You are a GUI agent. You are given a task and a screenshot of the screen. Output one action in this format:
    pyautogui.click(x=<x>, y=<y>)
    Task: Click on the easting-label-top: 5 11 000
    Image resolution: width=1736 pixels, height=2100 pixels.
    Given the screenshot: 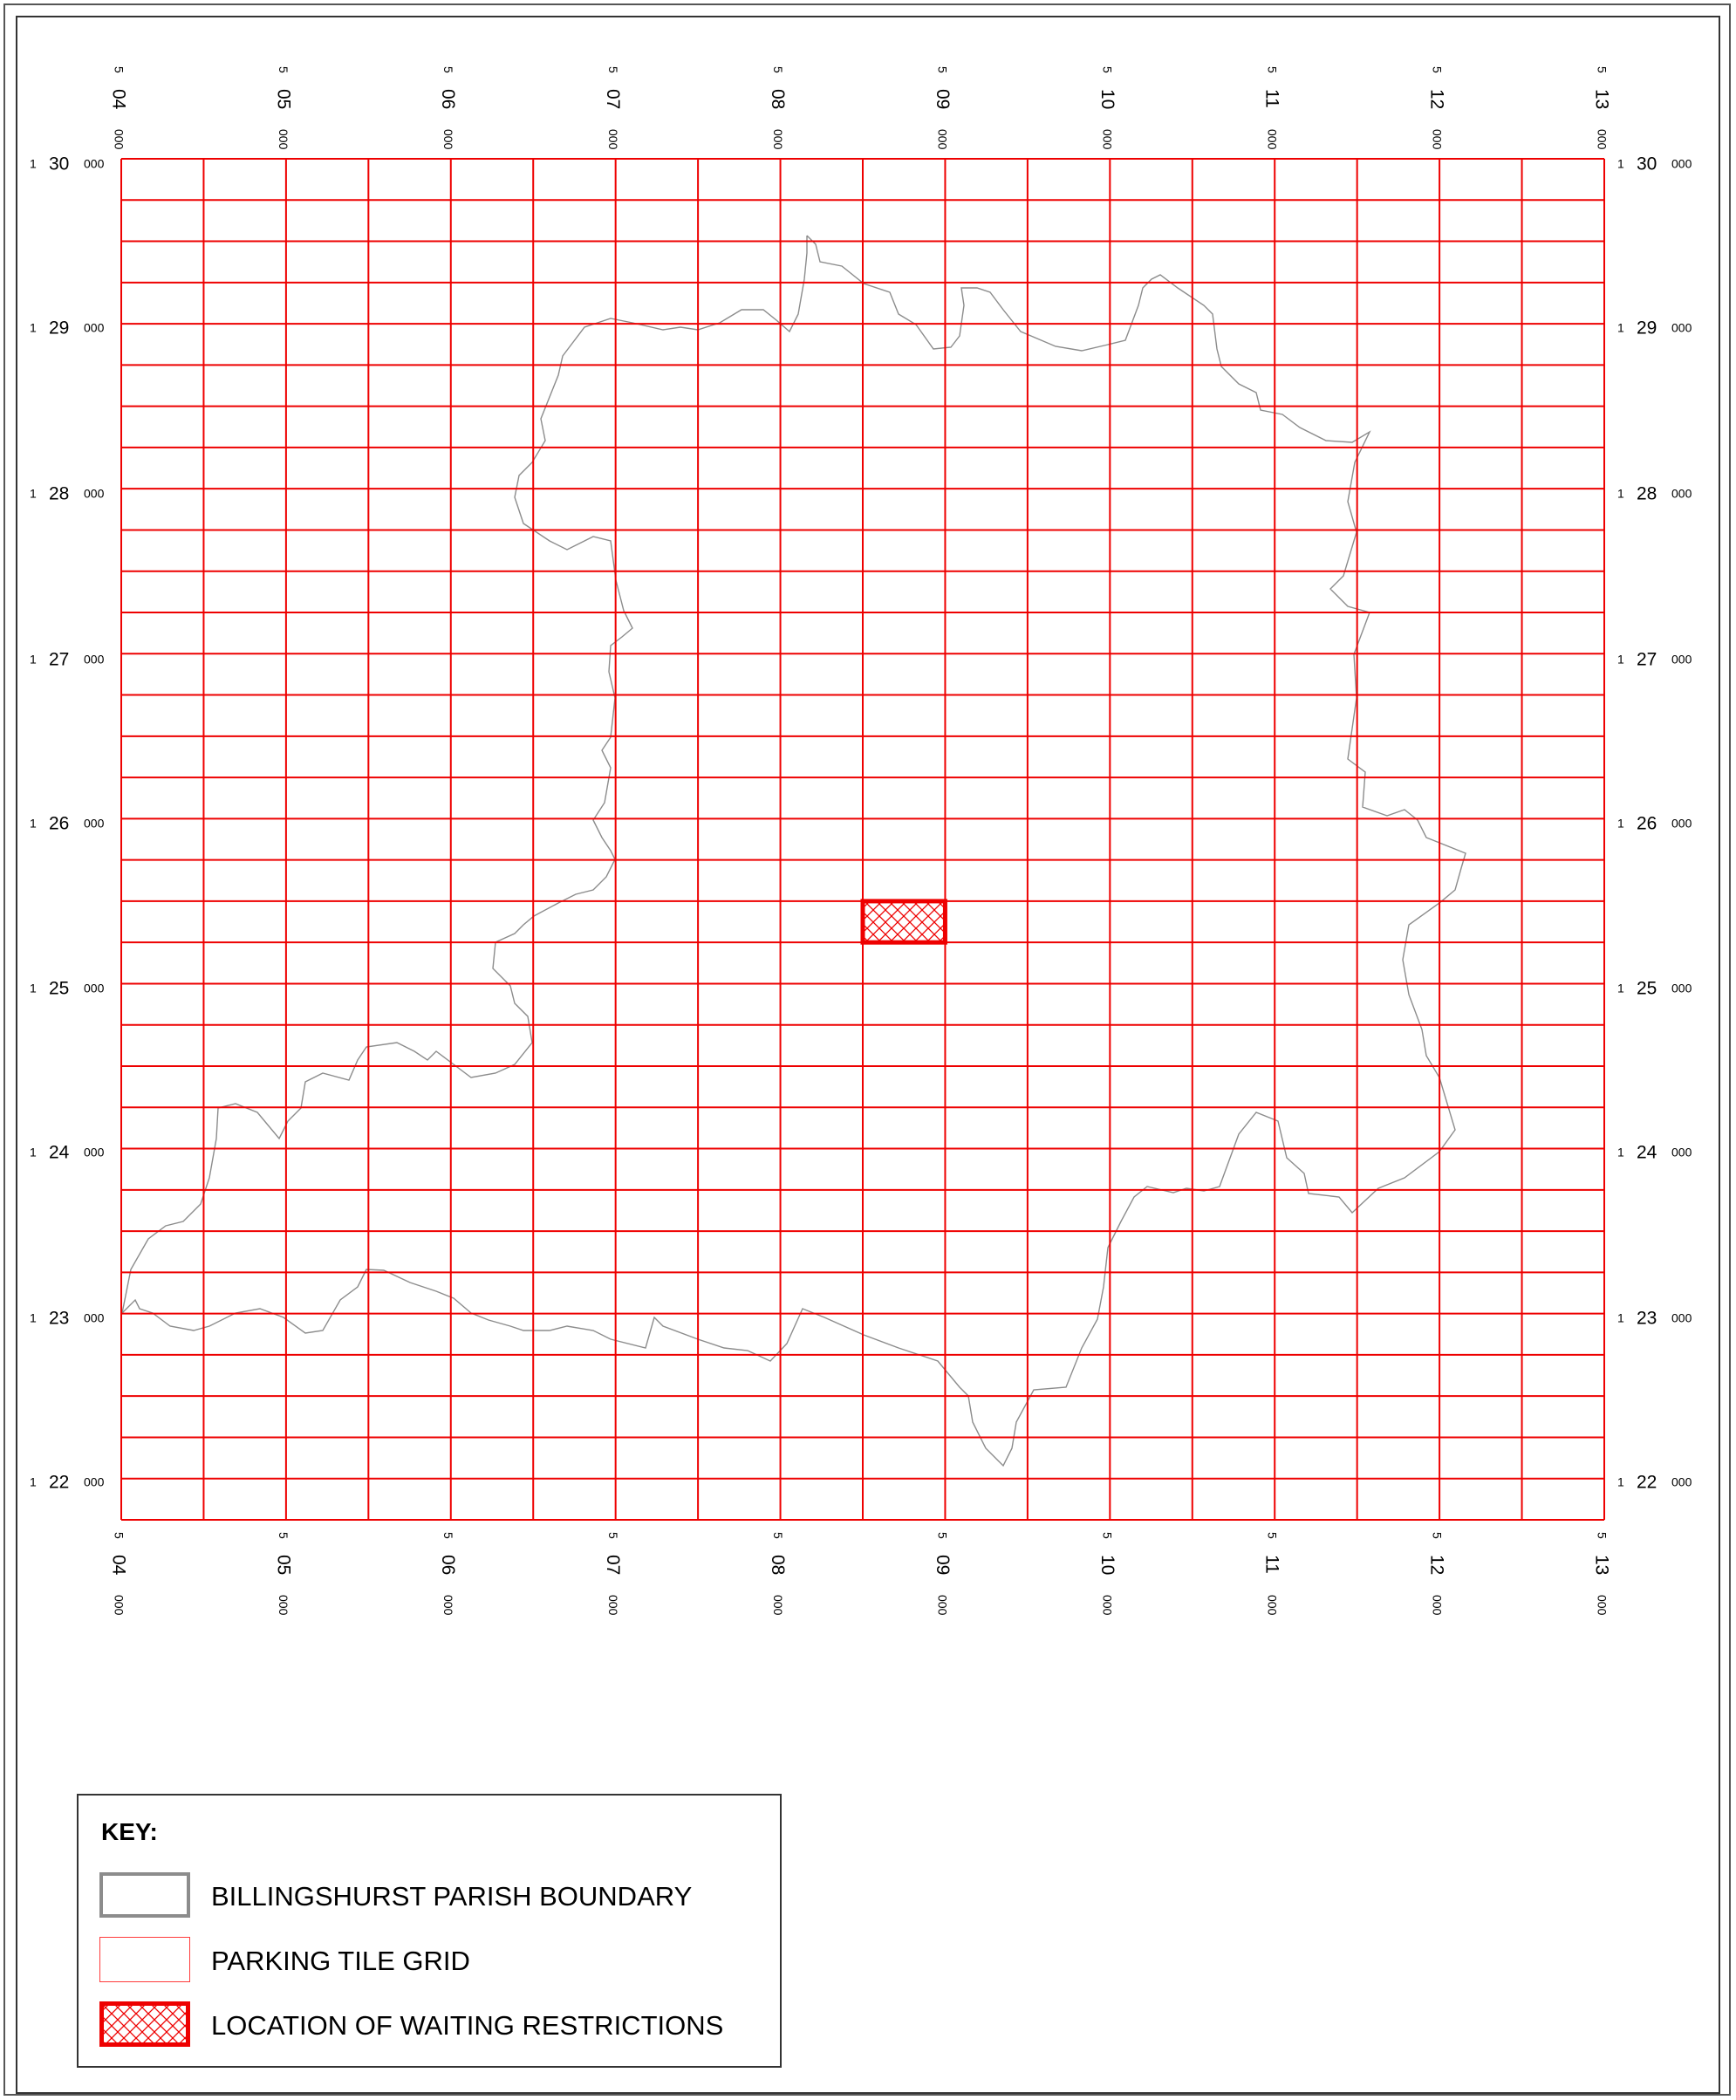 What is the action you would take?
    pyautogui.click(x=1272, y=108)
    